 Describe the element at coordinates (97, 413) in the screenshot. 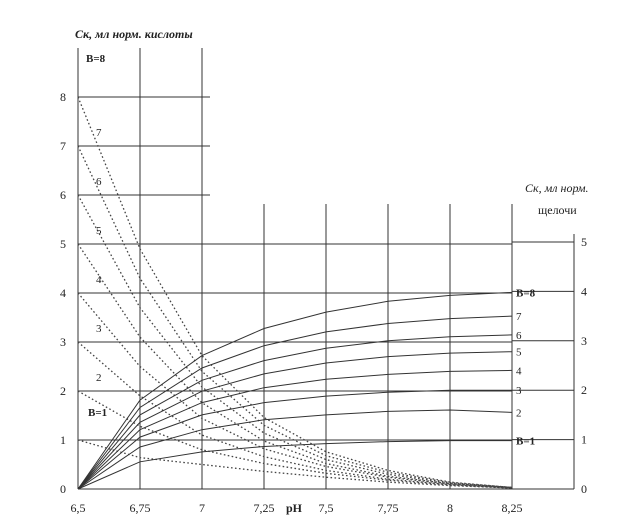

I see `acid-series-label: B=1` at that location.